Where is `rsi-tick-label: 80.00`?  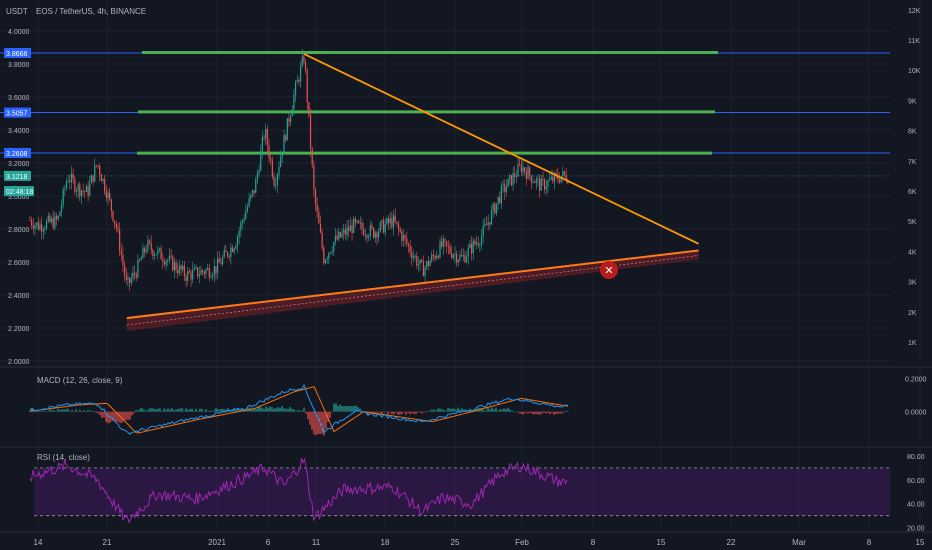 rsi-tick-label: 80.00 is located at coordinates (916, 457).